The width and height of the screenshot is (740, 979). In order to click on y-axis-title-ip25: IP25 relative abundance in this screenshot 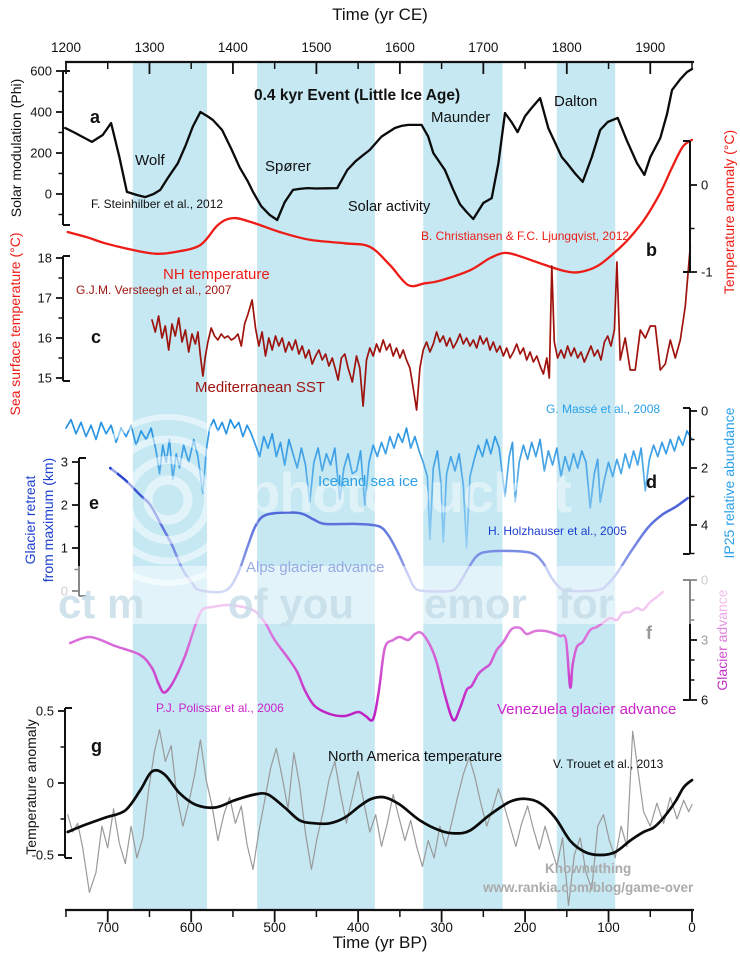, I will do `click(729, 483)`.